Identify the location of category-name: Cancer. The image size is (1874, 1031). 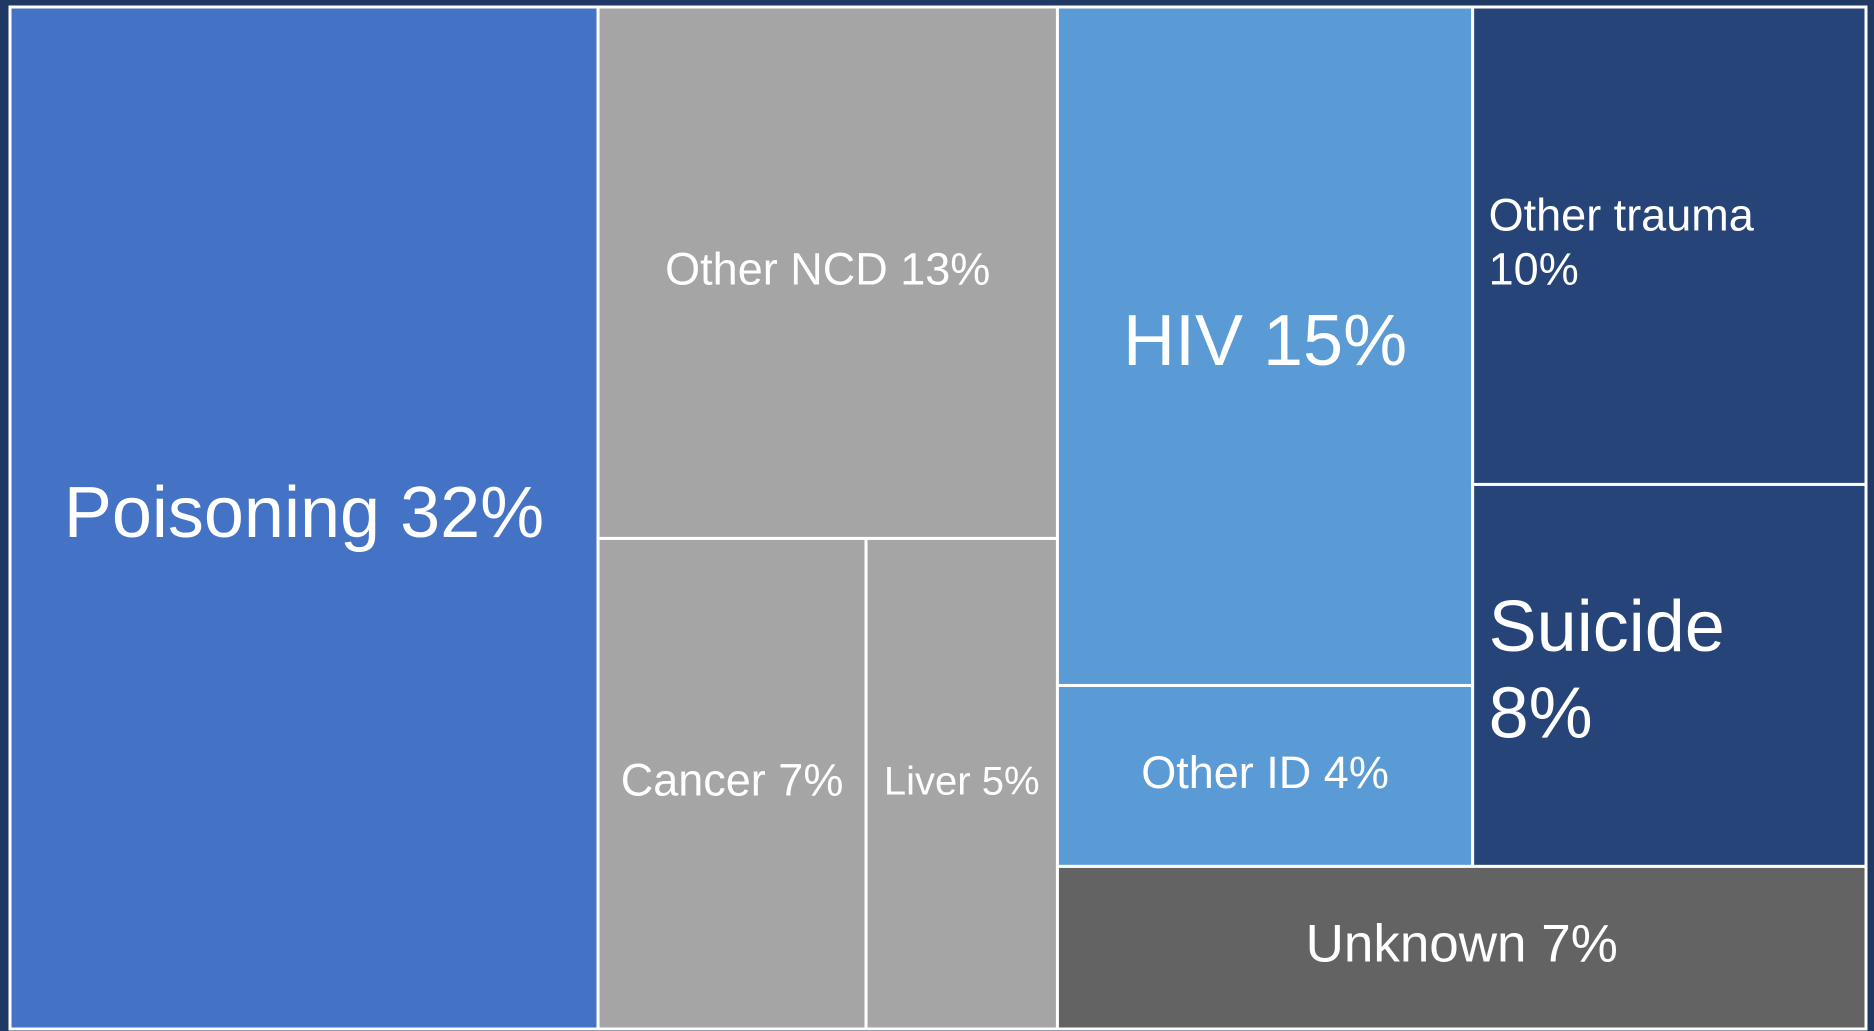
(693, 780).